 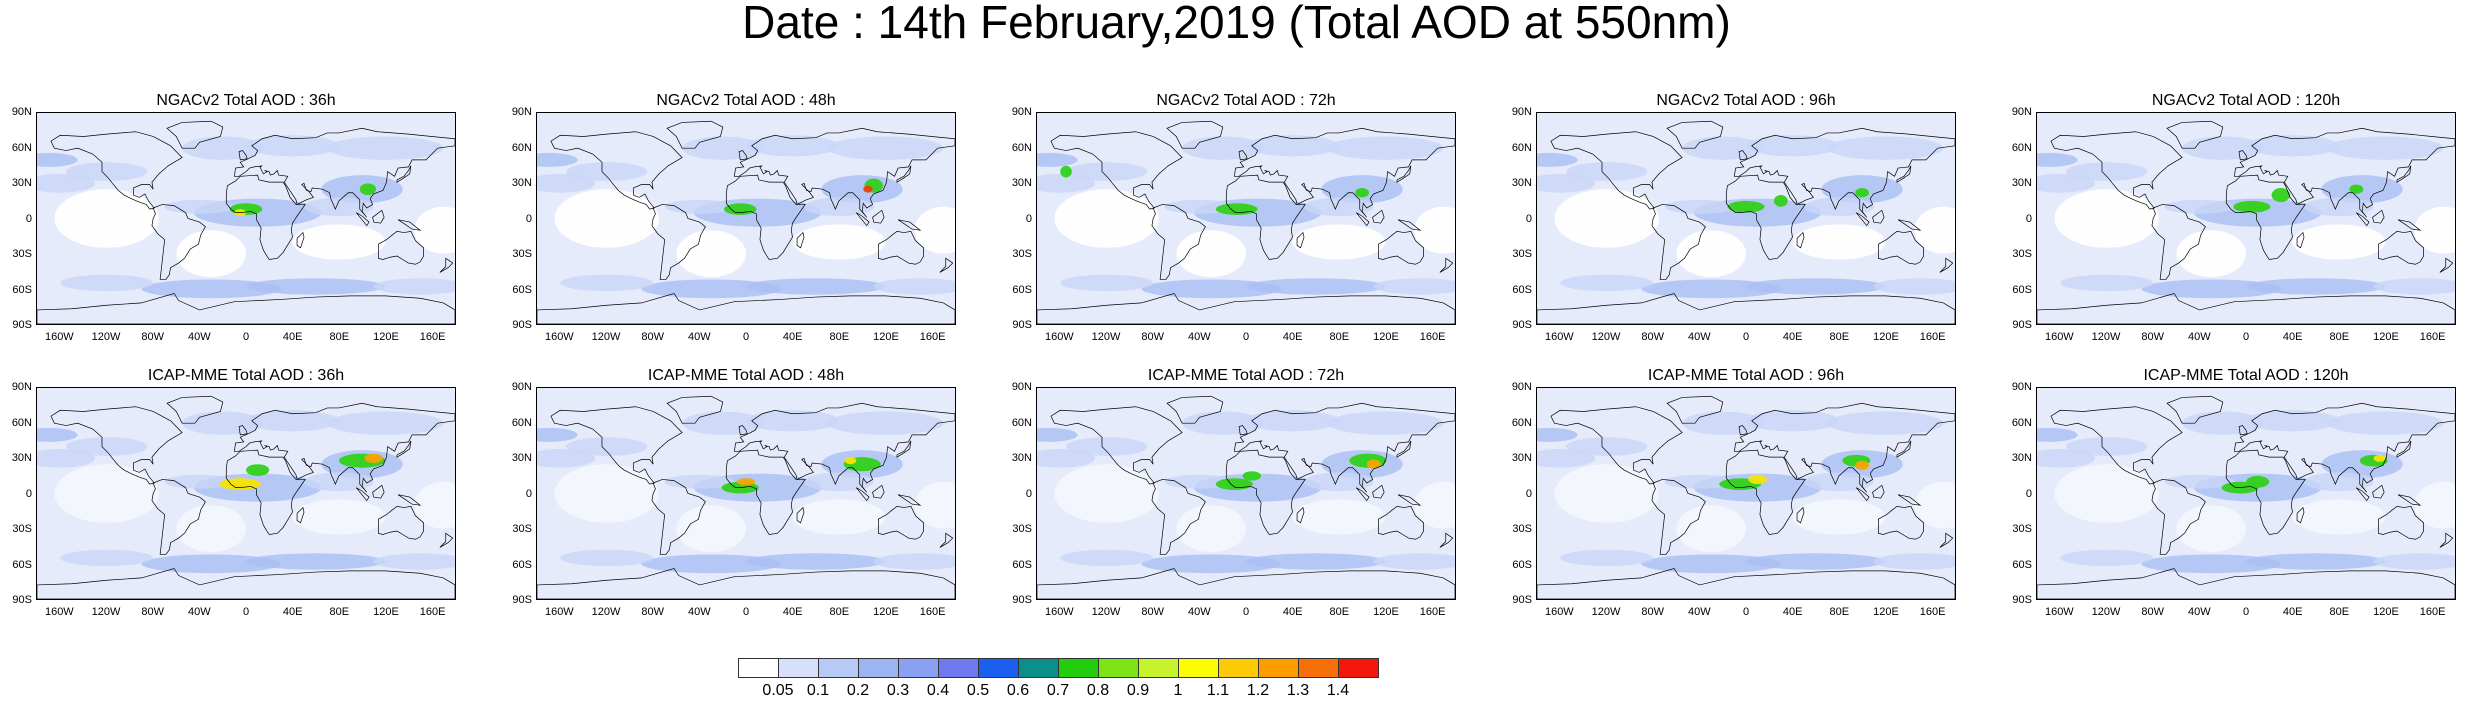 What do you see at coordinates (1522, 254) in the screenshot?
I see `lat-tick-label: 30S` at bounding box center [1522, 254].